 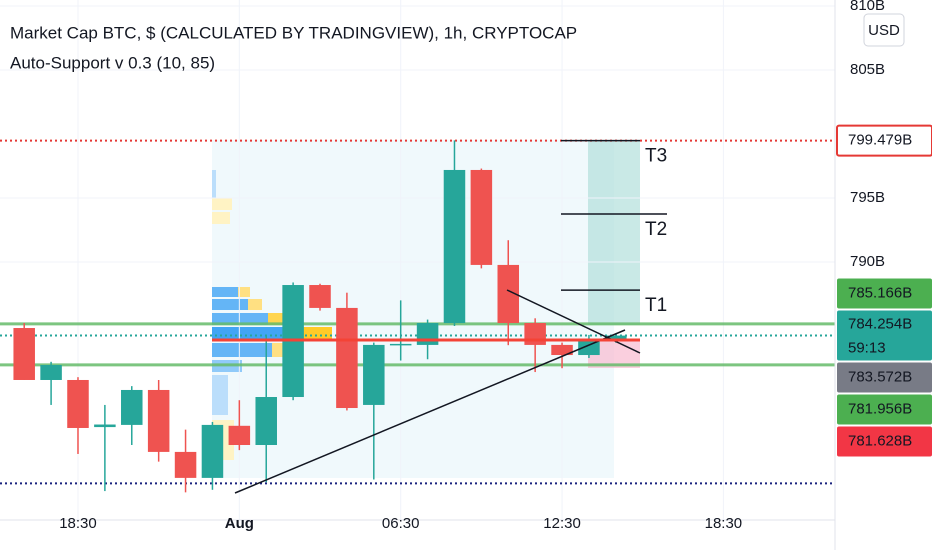 What do you see at coordinates (656, 156) in the screenshot?
I see `target-label: T3` at bounding box center [656, 156].